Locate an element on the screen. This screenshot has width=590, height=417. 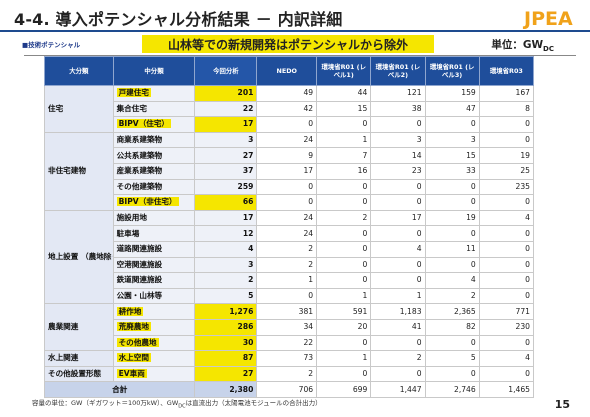
unit-prefix: 単位：GW is located at coordinates (517, 45).